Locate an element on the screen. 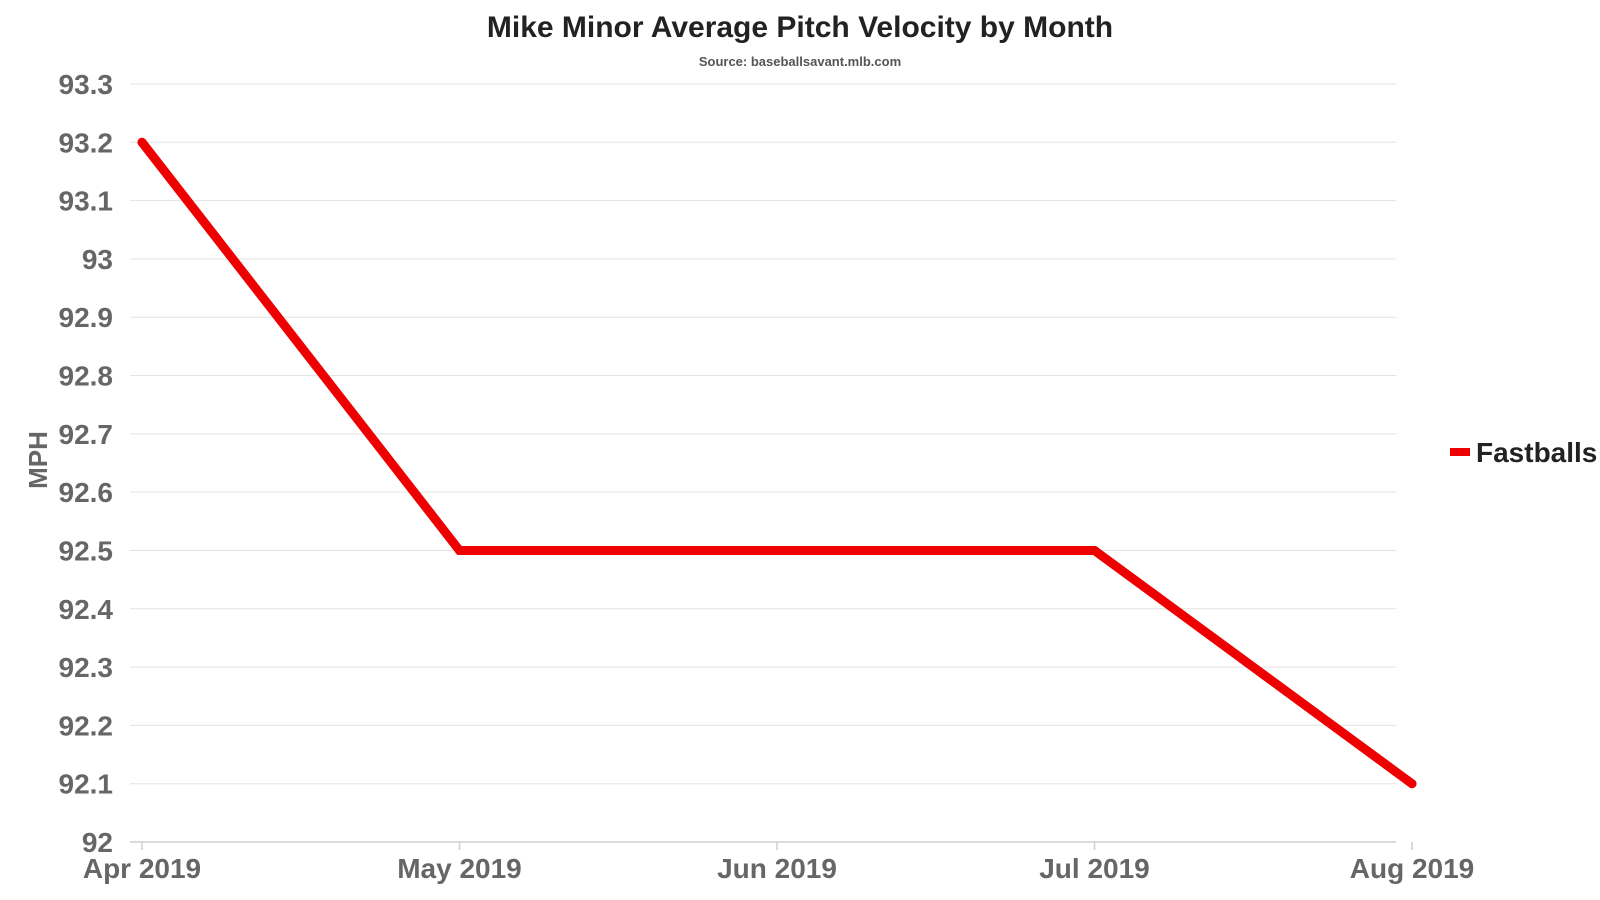  legend-swatch is located at coordinates (1460, 452).